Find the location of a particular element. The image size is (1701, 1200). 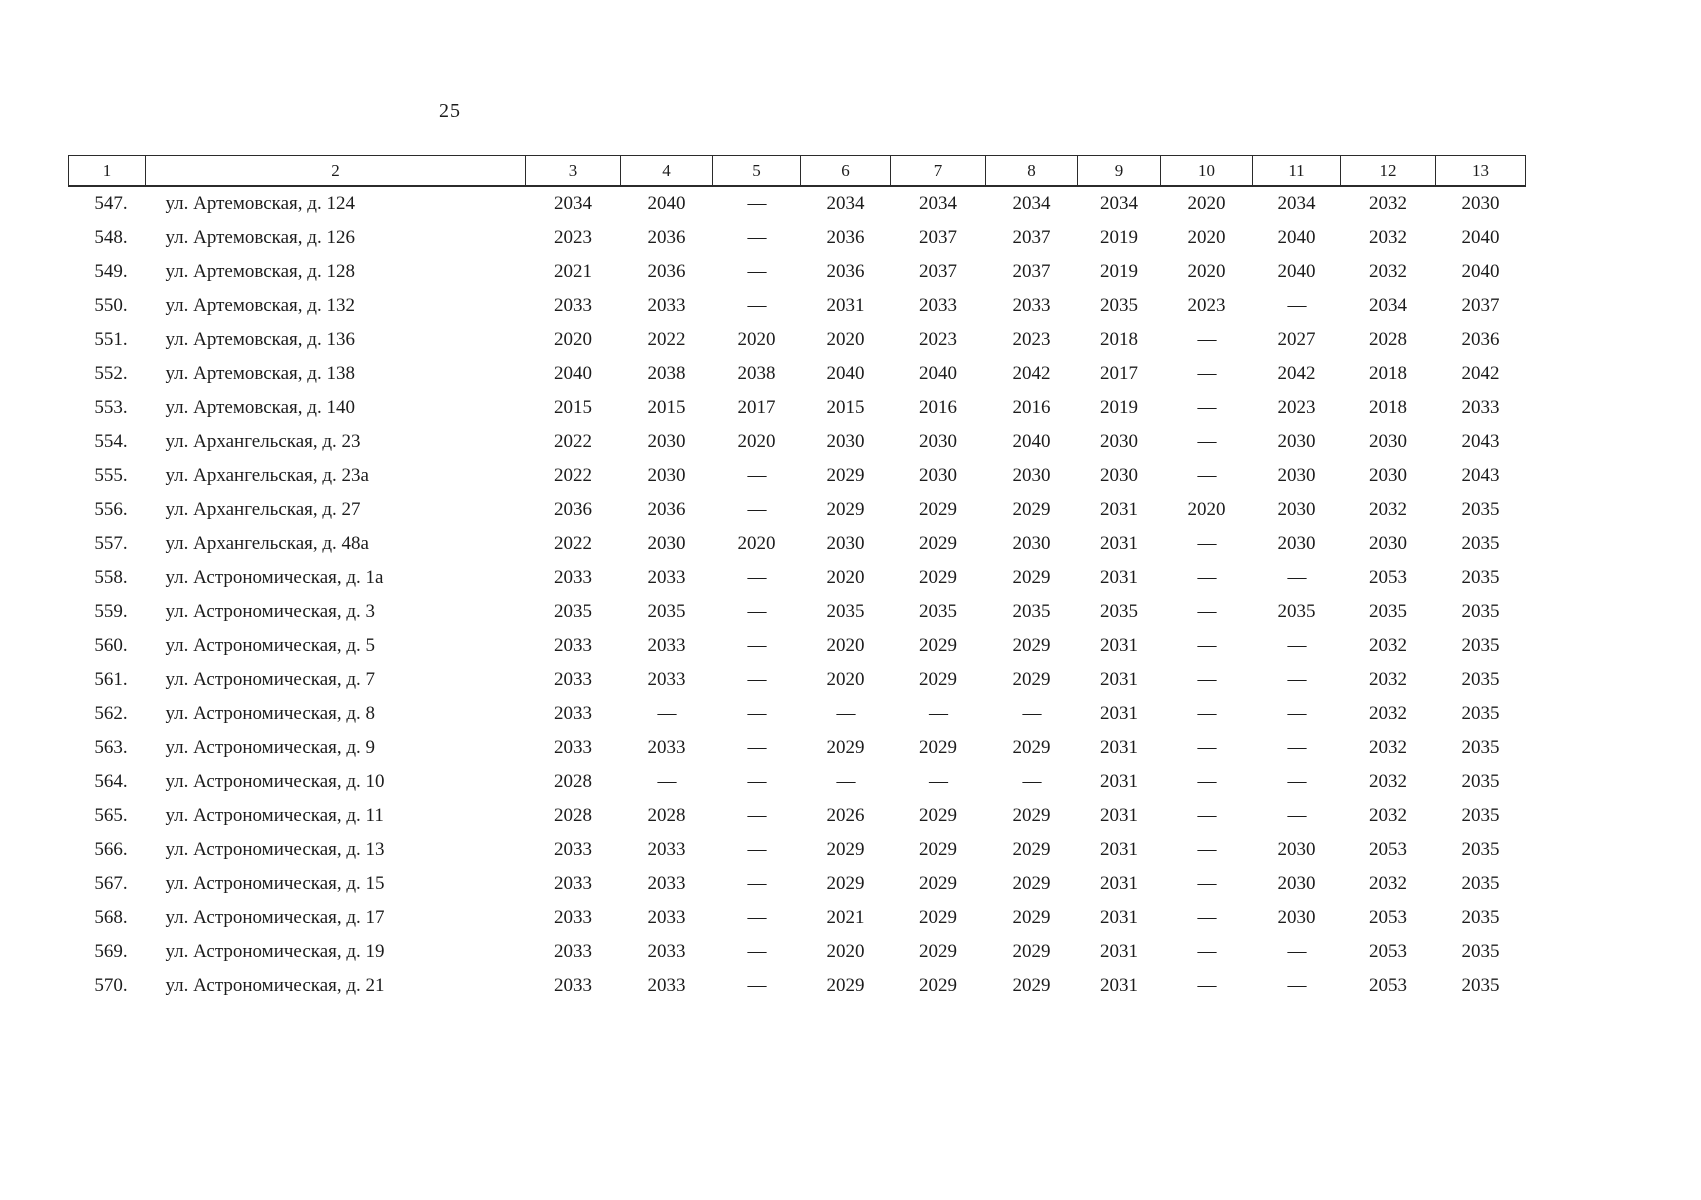

row-number-cell: 547. is located at coordinates (111, 203).